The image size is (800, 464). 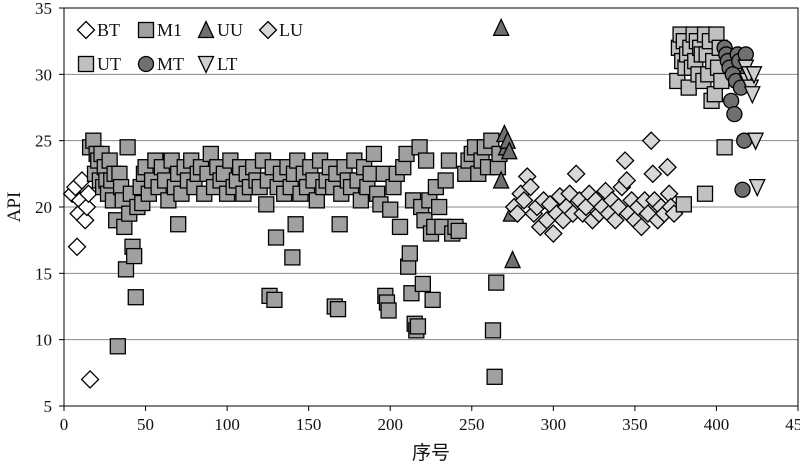 I want to click on series-bt, so click(x=81, y=280).